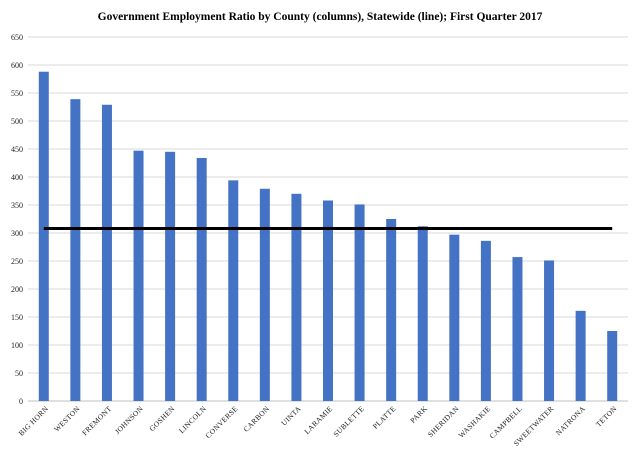 The image size is (640, 464). What do you see at coordinates (17, 65) in the screenshot?
I see `y-tick-label: 600` at bounding box center [17, 65].